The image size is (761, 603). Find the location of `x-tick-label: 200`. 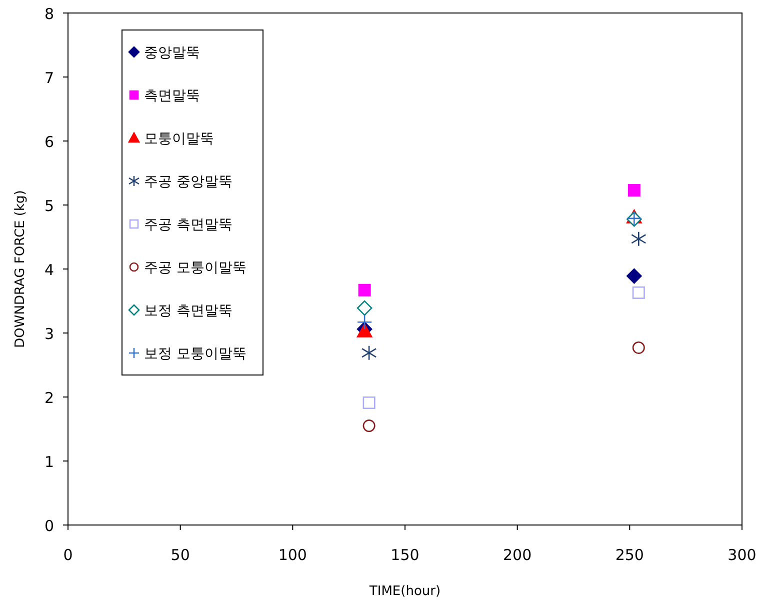

x-tick-label: 200 is located at coordinates (517, 555).